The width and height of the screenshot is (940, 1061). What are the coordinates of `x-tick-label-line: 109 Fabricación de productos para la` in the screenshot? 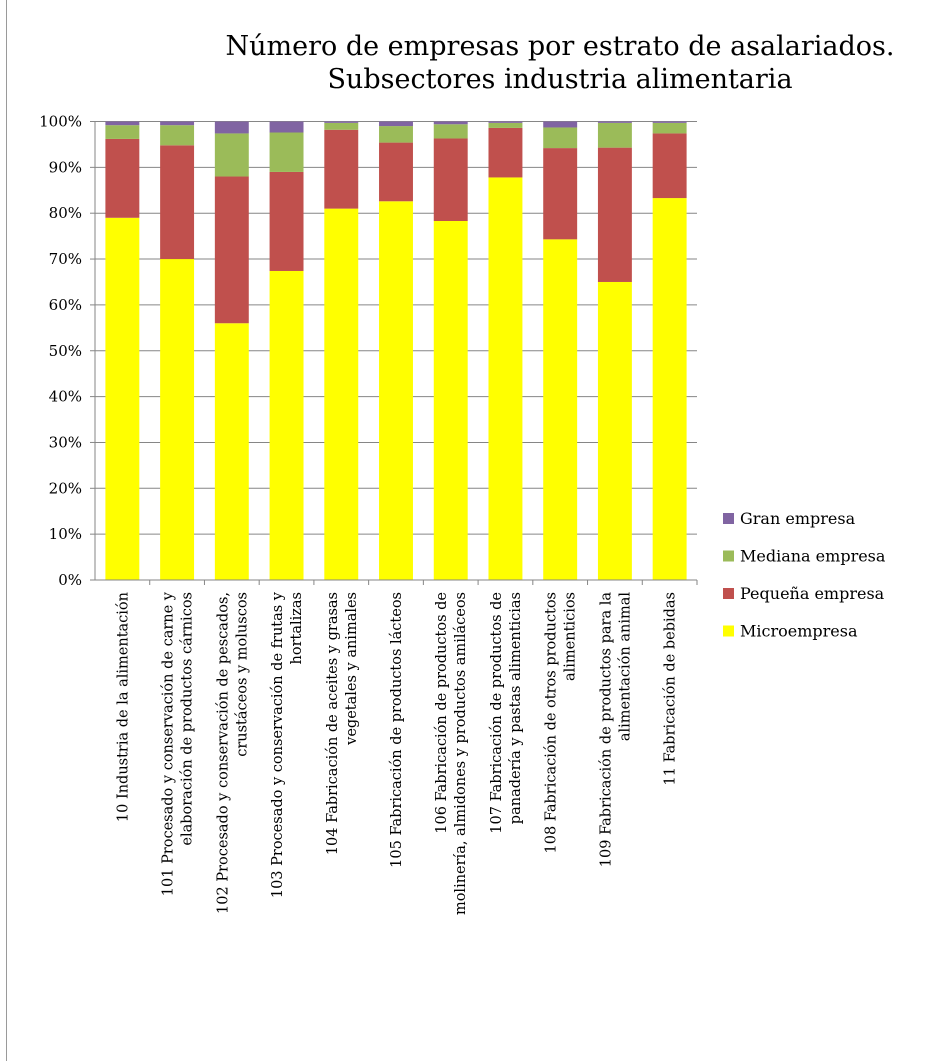 It's located at (606, 730).